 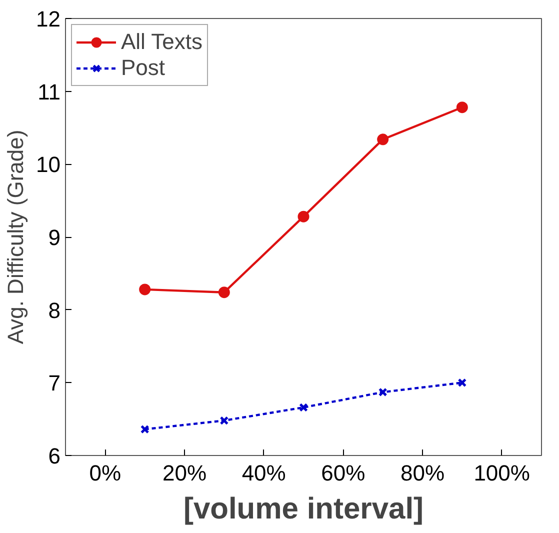 I want to click on y-tick-label: 8, so click(x=54, y=310).